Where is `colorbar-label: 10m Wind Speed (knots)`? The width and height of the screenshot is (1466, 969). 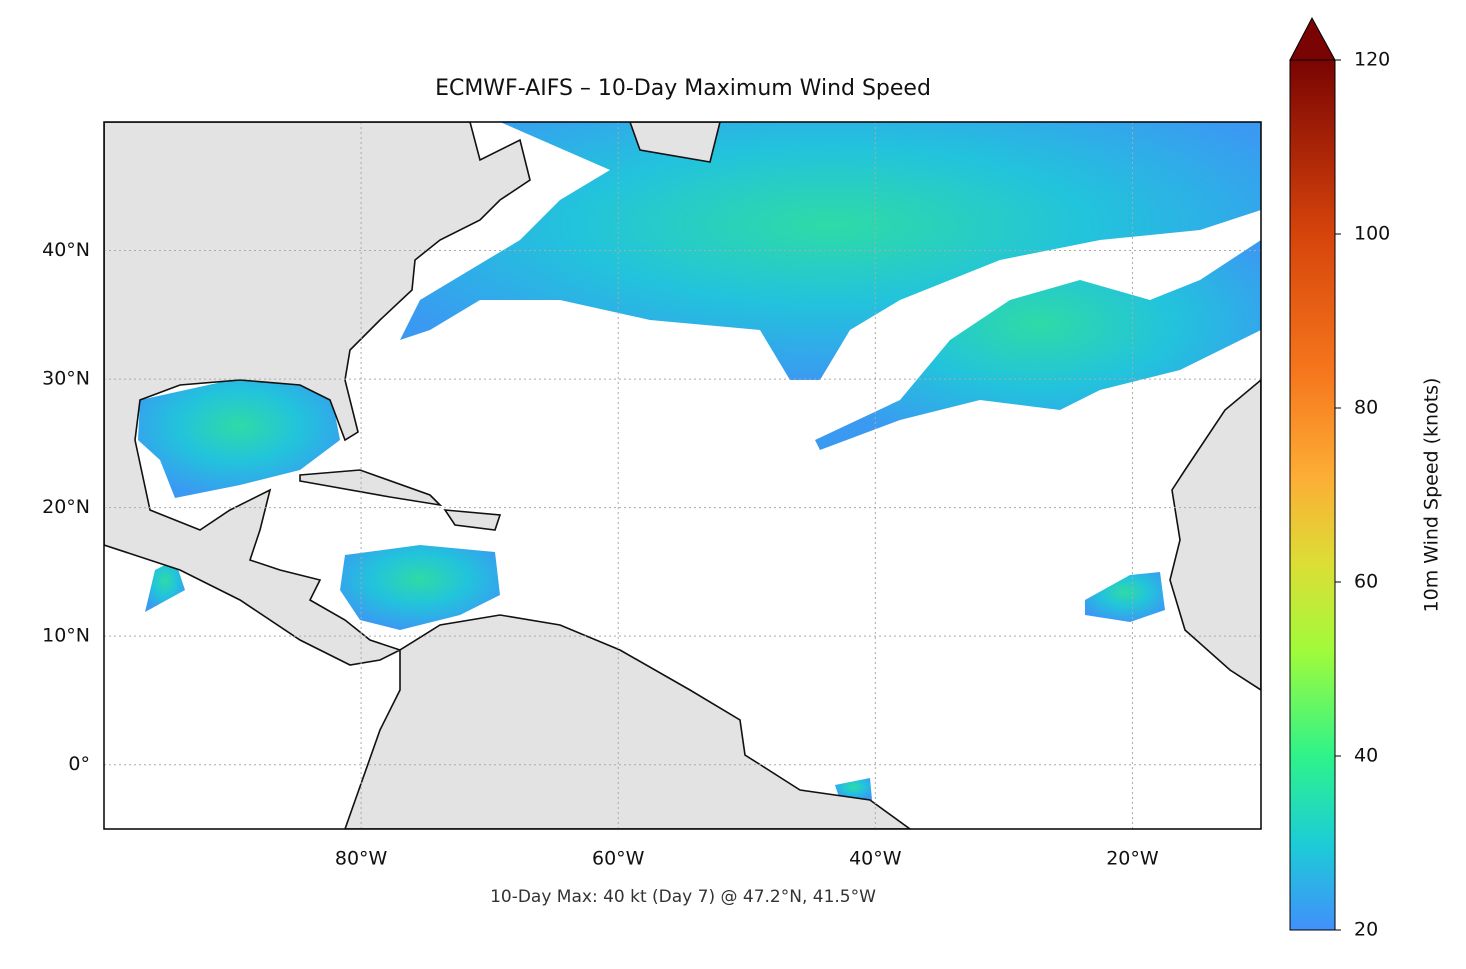 colorbar-label: 10m Wind Speed (knots) is located at coordinates (1432, 495).